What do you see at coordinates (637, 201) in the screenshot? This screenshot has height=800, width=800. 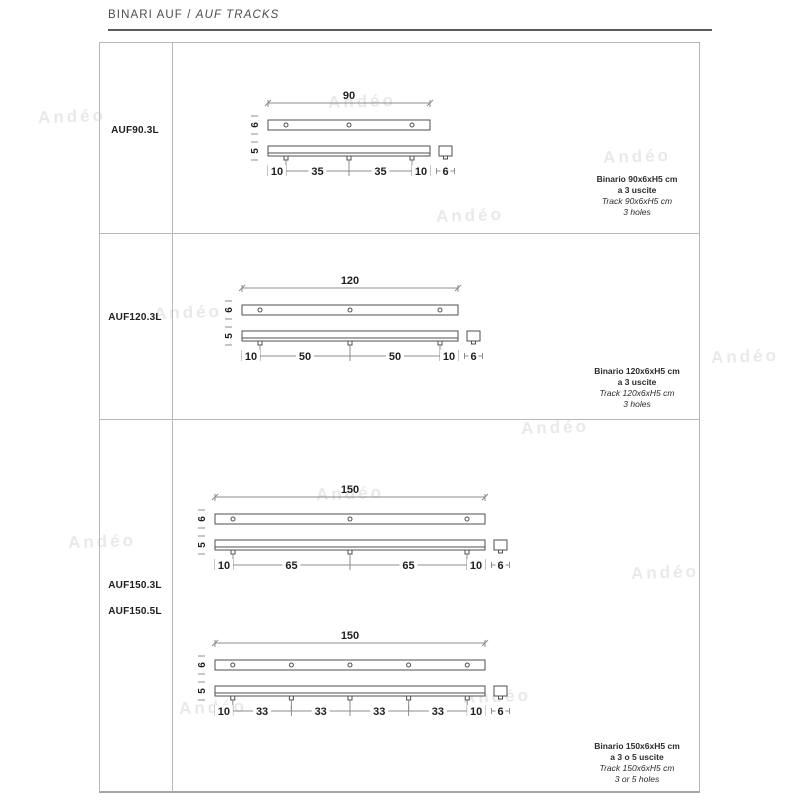 I see `description-line: Track 90x6xH5 cm` at bounding box center [637, 201].